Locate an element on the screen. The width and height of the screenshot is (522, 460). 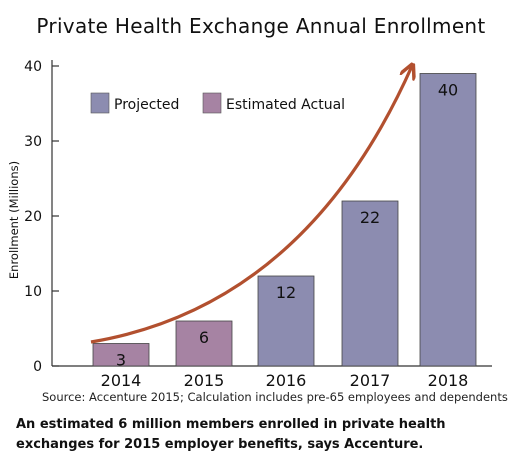
data-label-2016: 12 is located at coordinates (286, 292).